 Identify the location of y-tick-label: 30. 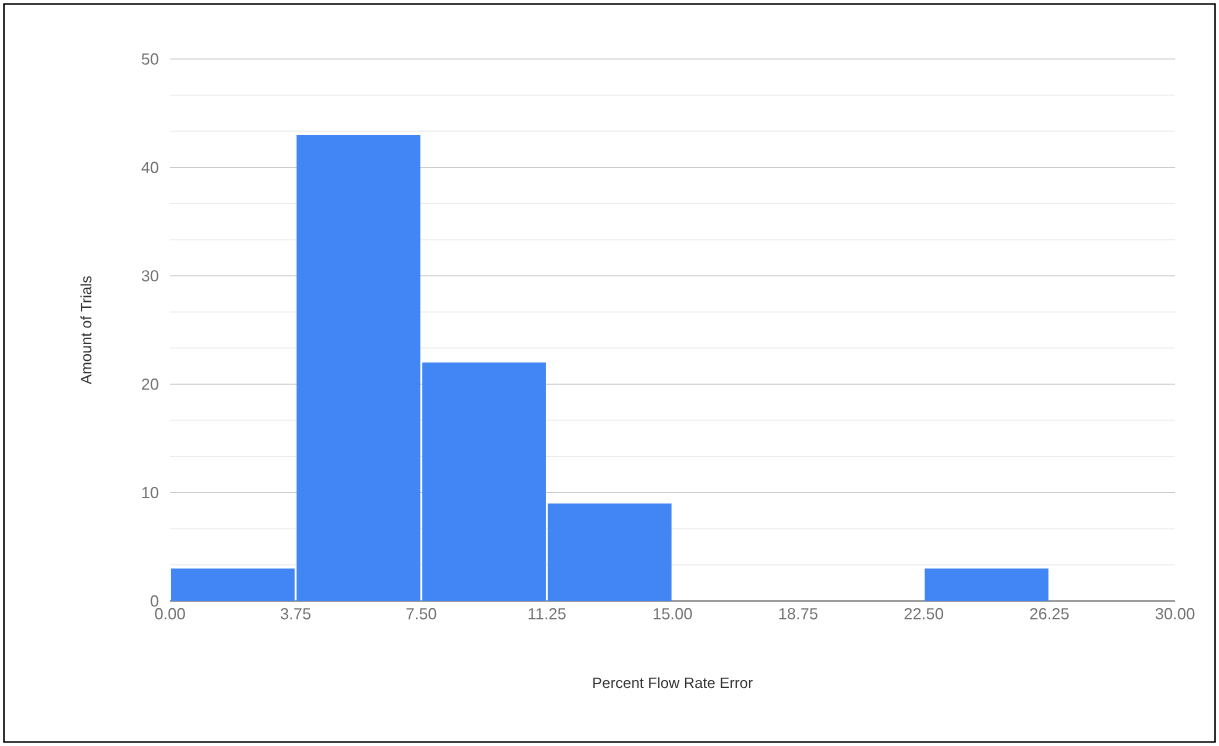
(150, 276).